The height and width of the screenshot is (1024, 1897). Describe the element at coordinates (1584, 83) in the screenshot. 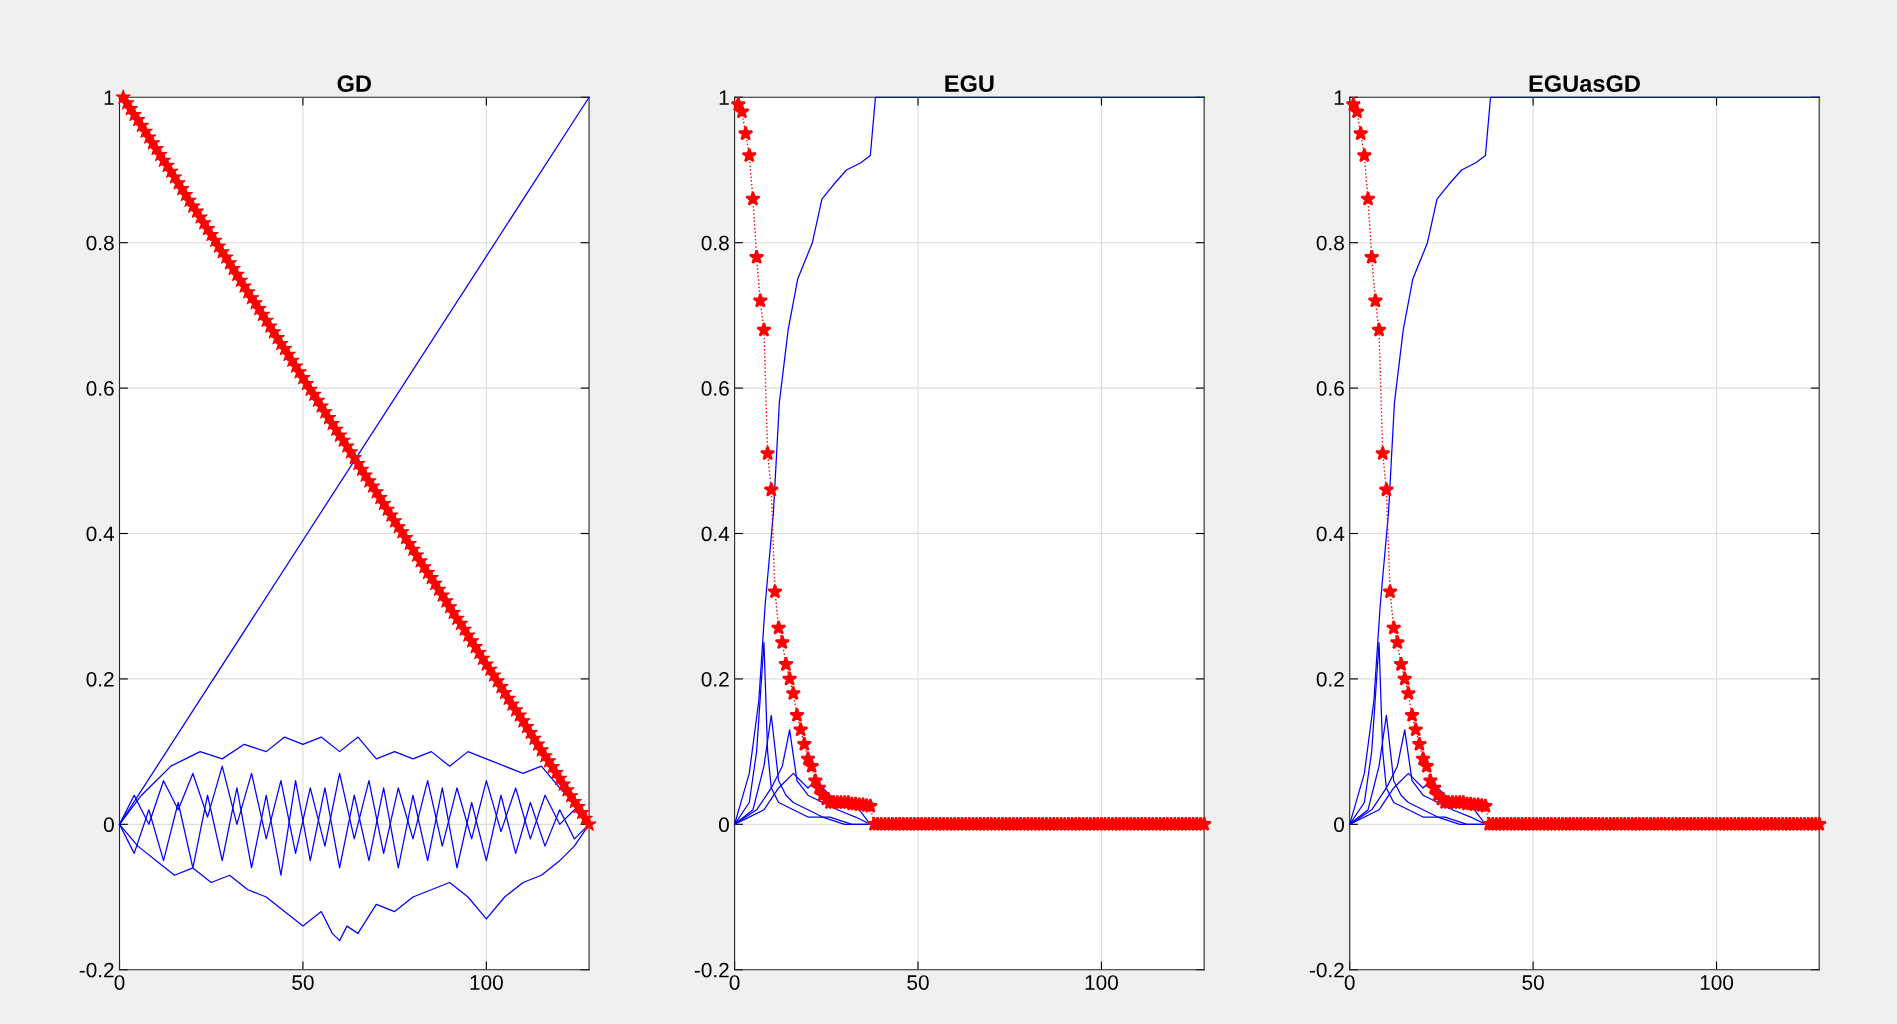

I see `chart-title: EGUasGD` at that location.